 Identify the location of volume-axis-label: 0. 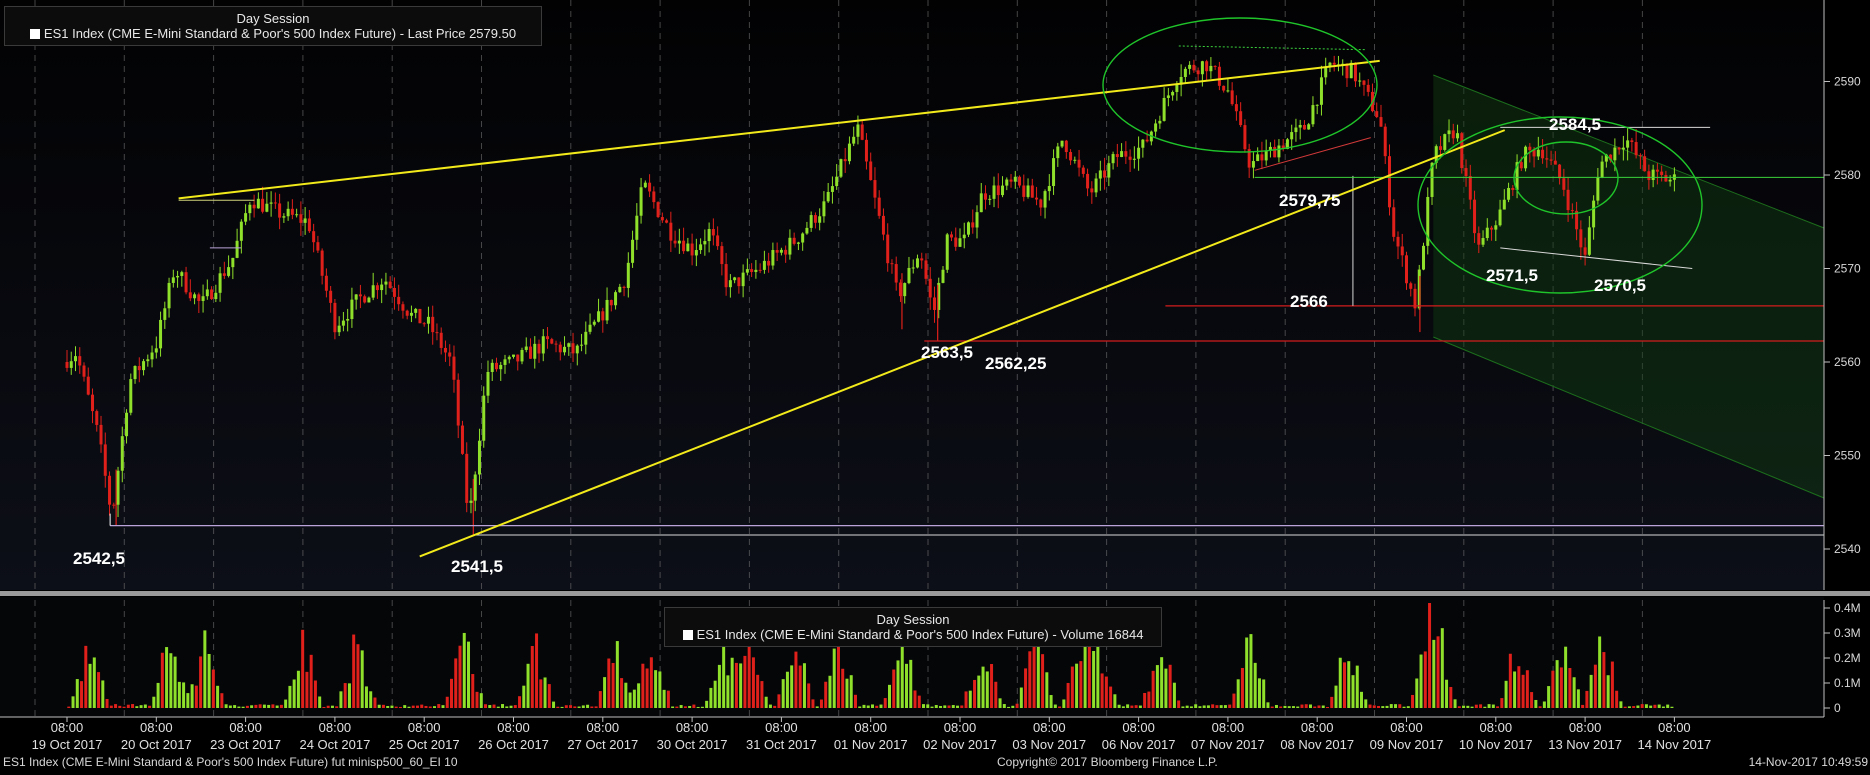
(1837, 708).